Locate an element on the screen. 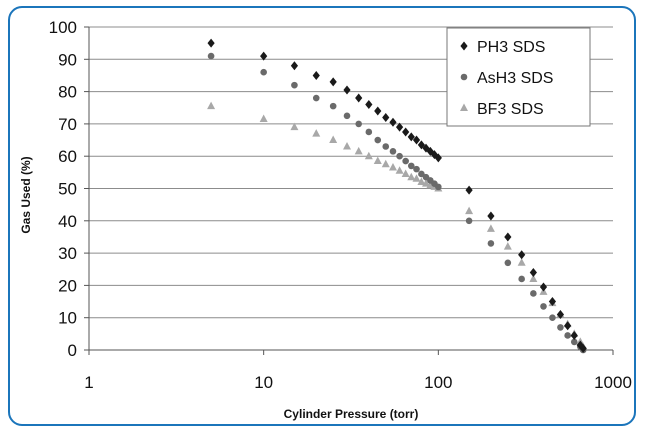 The width and height of the screenshot is (646, 428). x-tick-label-1: 1 is located at coordinates (88, 382).